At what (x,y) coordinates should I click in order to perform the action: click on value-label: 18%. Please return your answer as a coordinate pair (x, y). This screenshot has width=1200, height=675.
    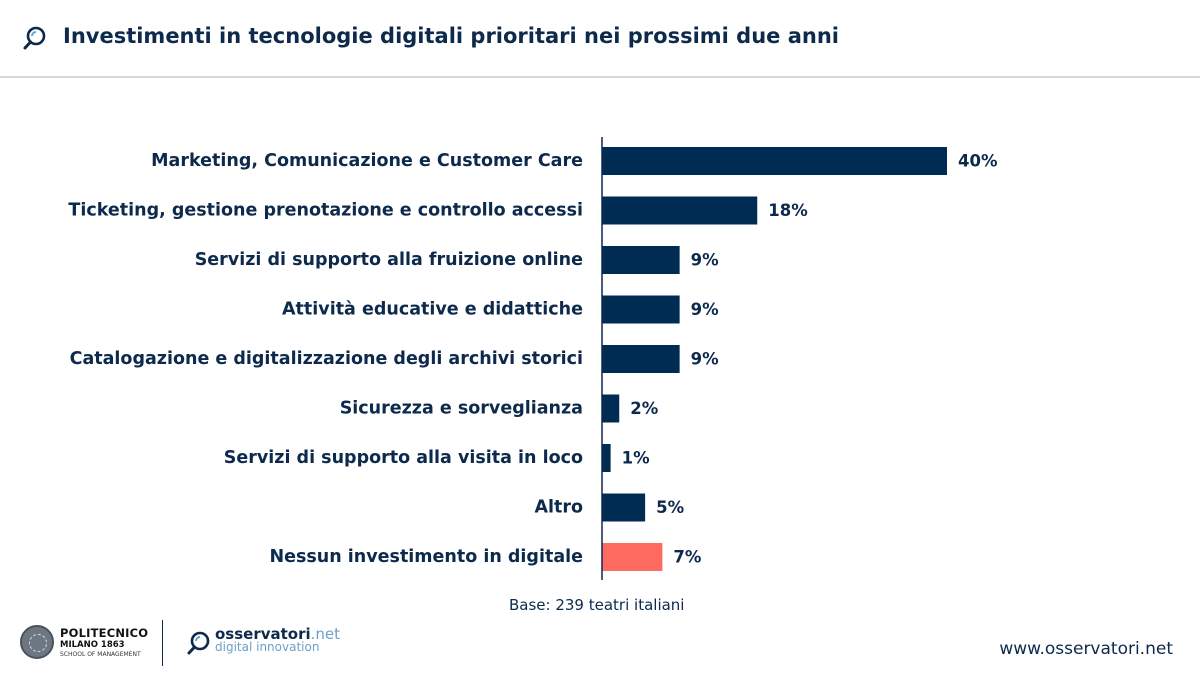
    Looking at the image, I should click on (788, 210).